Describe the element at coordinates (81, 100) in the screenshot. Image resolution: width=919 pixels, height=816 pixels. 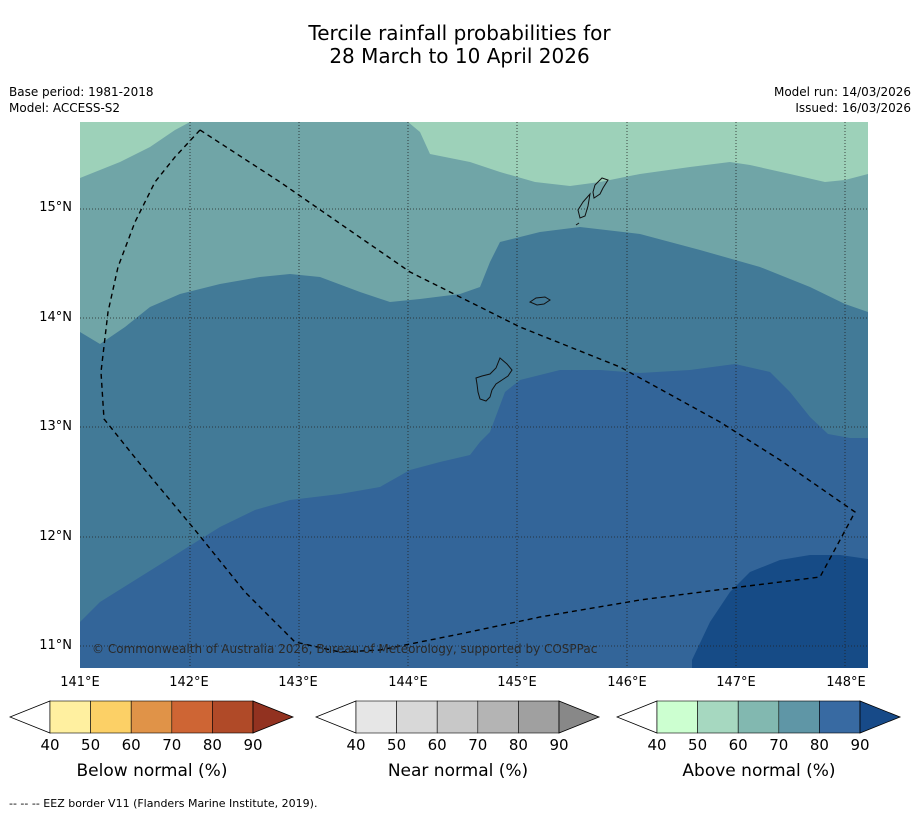
I see `metadata-left: Base period: 1981-2018 Model: ACCESS-S2` at that location.